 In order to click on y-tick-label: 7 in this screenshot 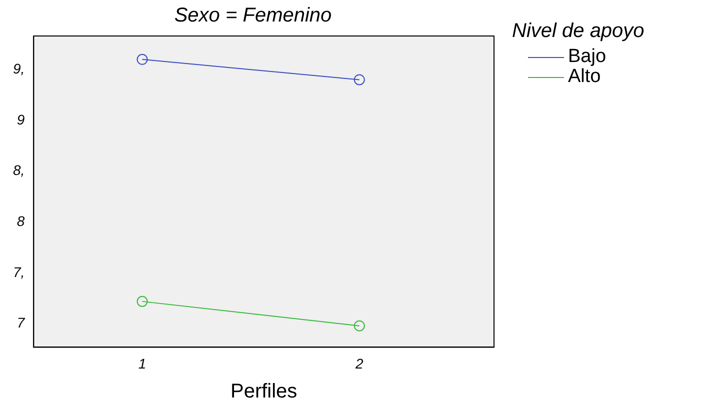, I will do `click(21, 322)`.